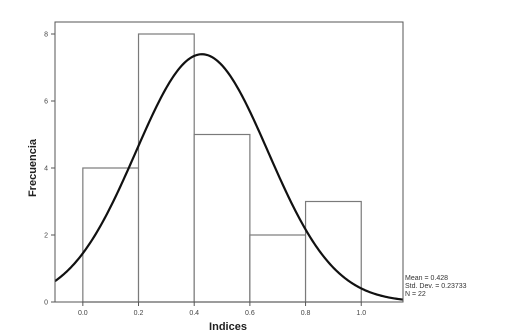  I want to click on y-tick-label-4: 8, so click(46, 35).